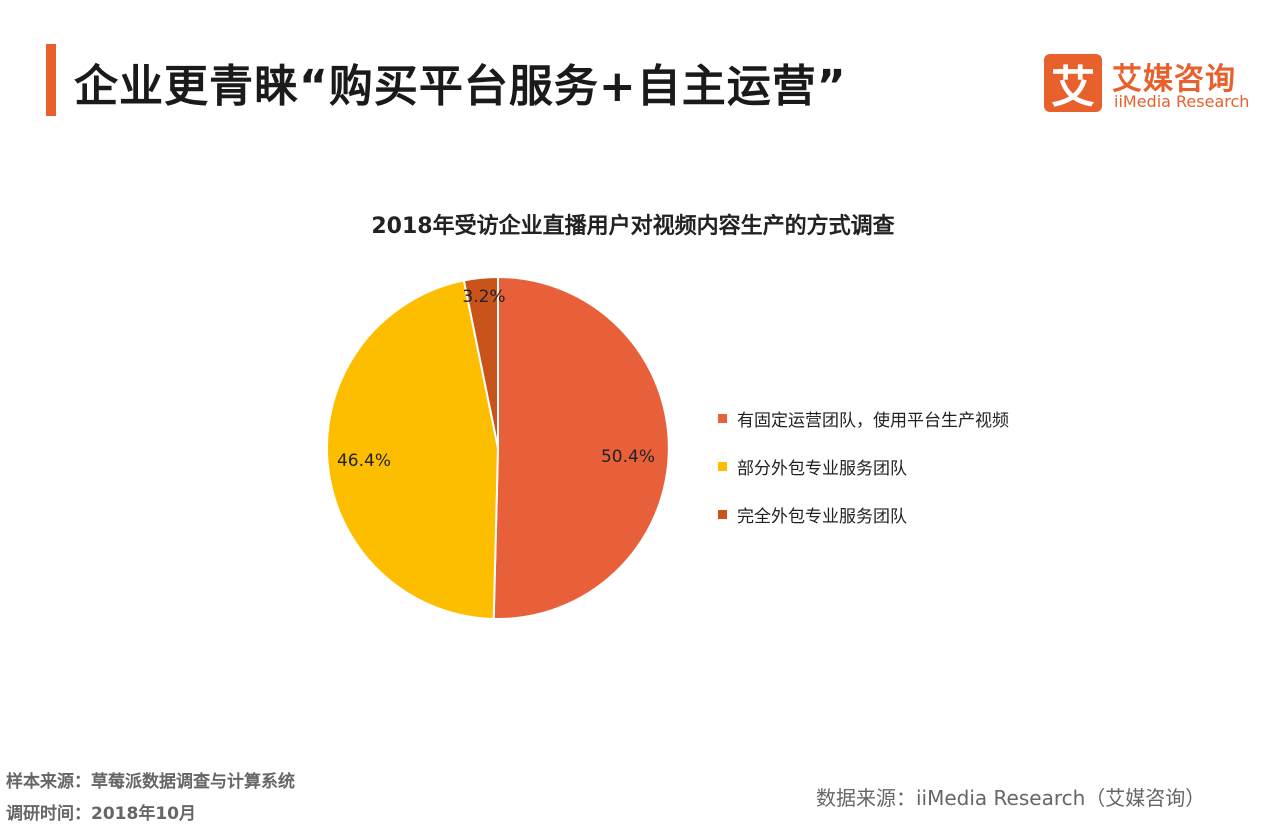  I want to click on chart-legend: 有固定运营团队，使用平台生产视频 部分外包专业服务团队 完全外包专业服务团队, so click(863, 478).